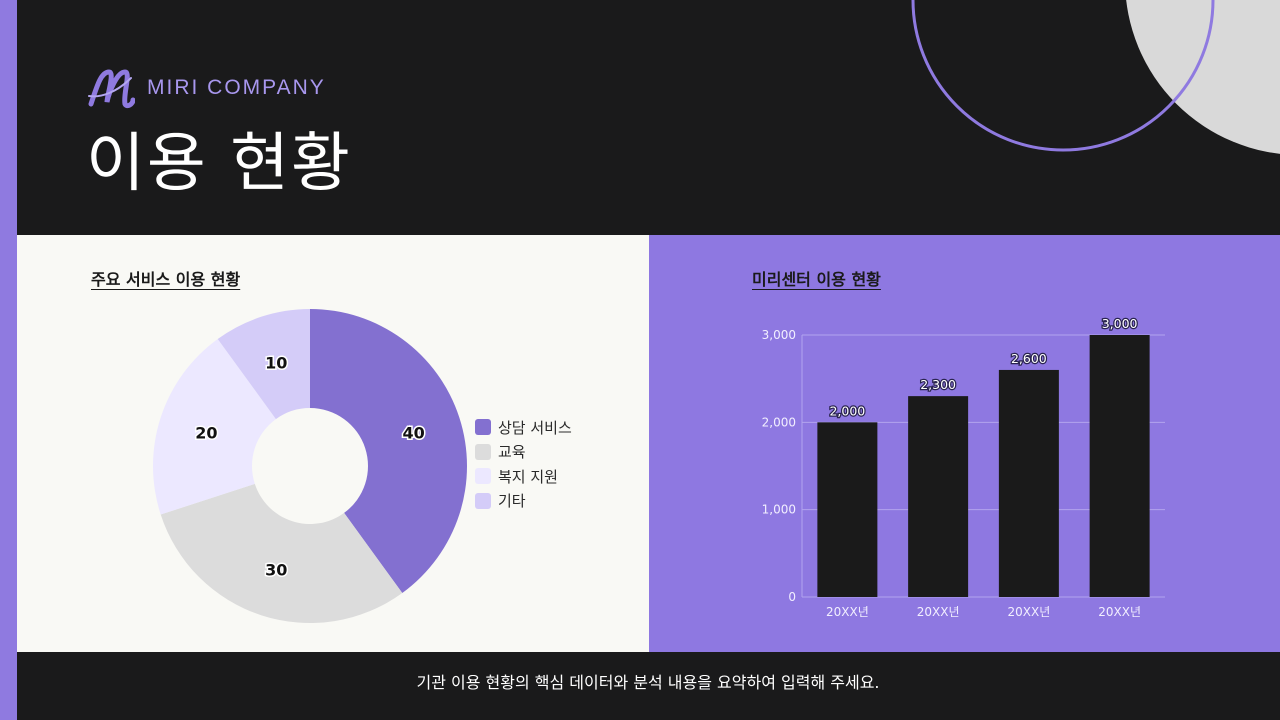 The image size is (1280, 720). Describe the element at coordinates (938, 384) in the screenshot. I see `bar-value-label: 2,300` at that location.